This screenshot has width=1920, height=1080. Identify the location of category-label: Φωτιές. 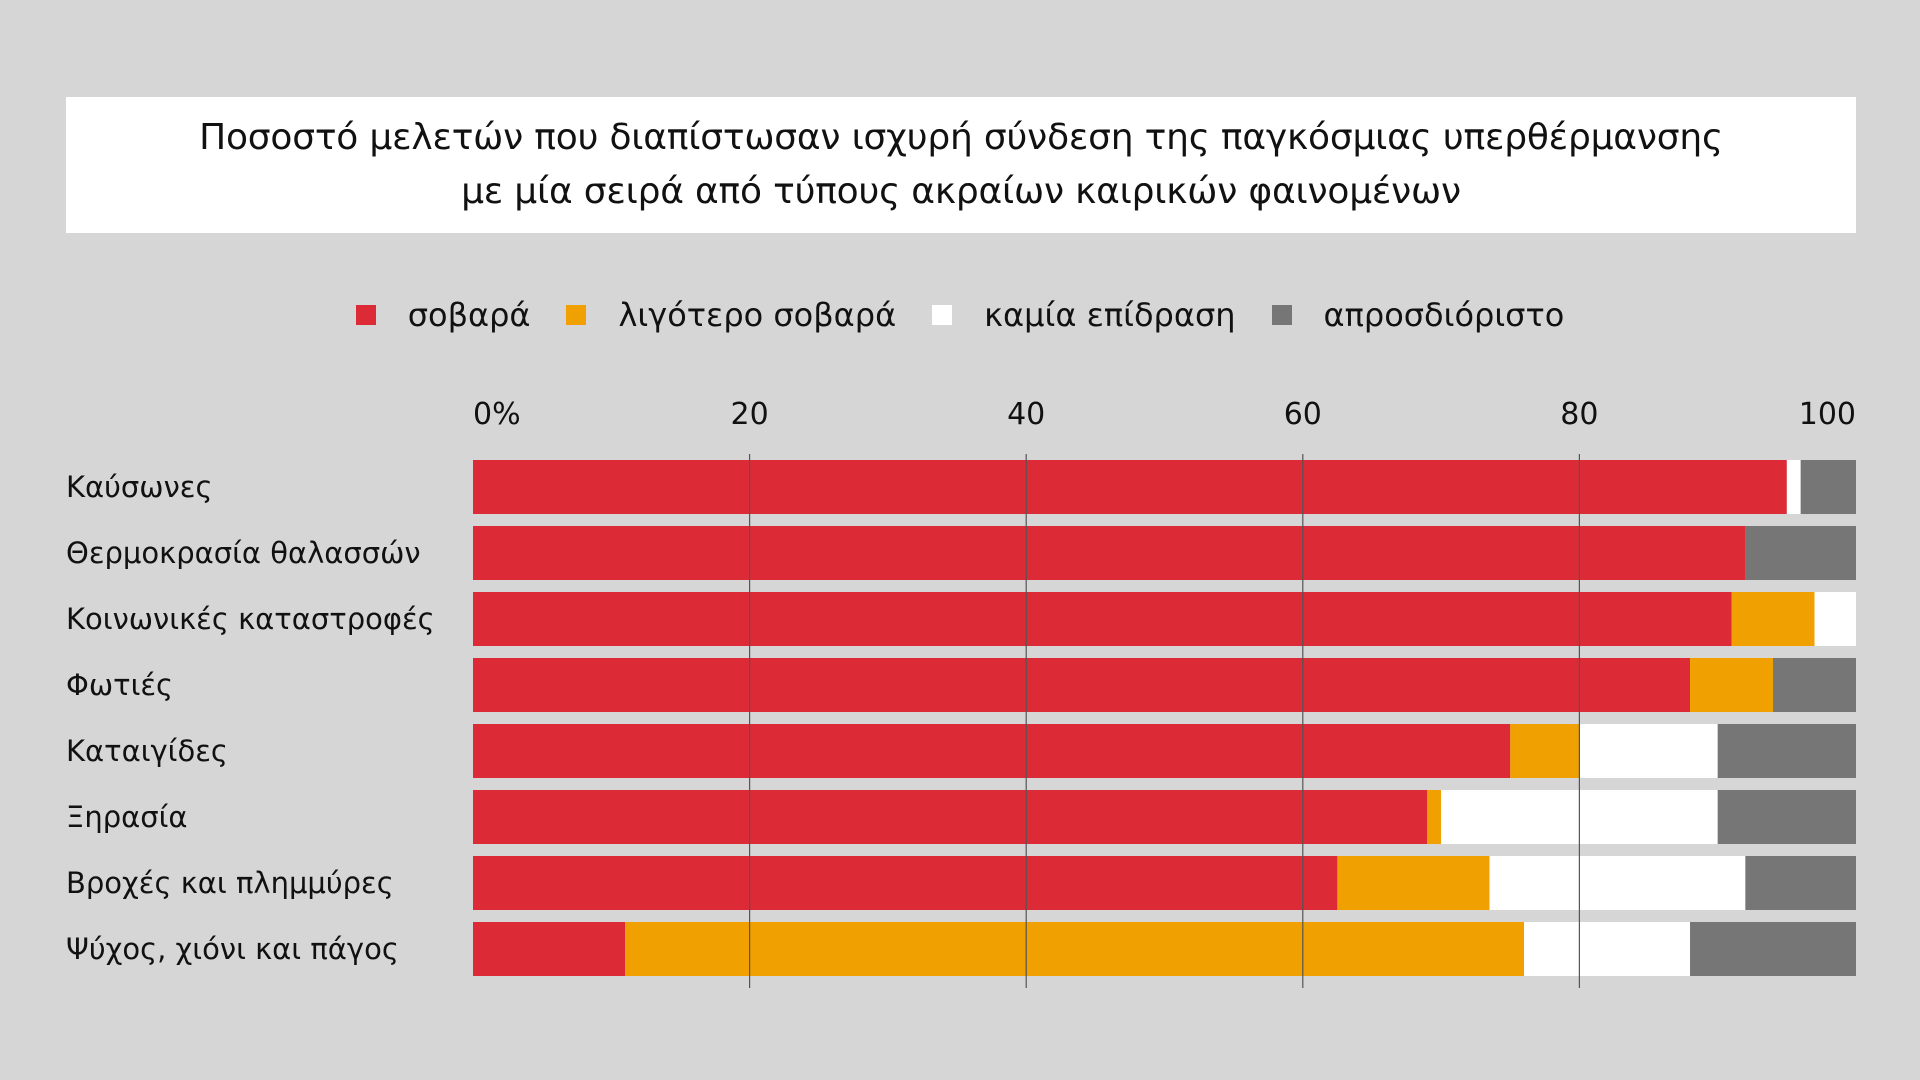
(119, 685).